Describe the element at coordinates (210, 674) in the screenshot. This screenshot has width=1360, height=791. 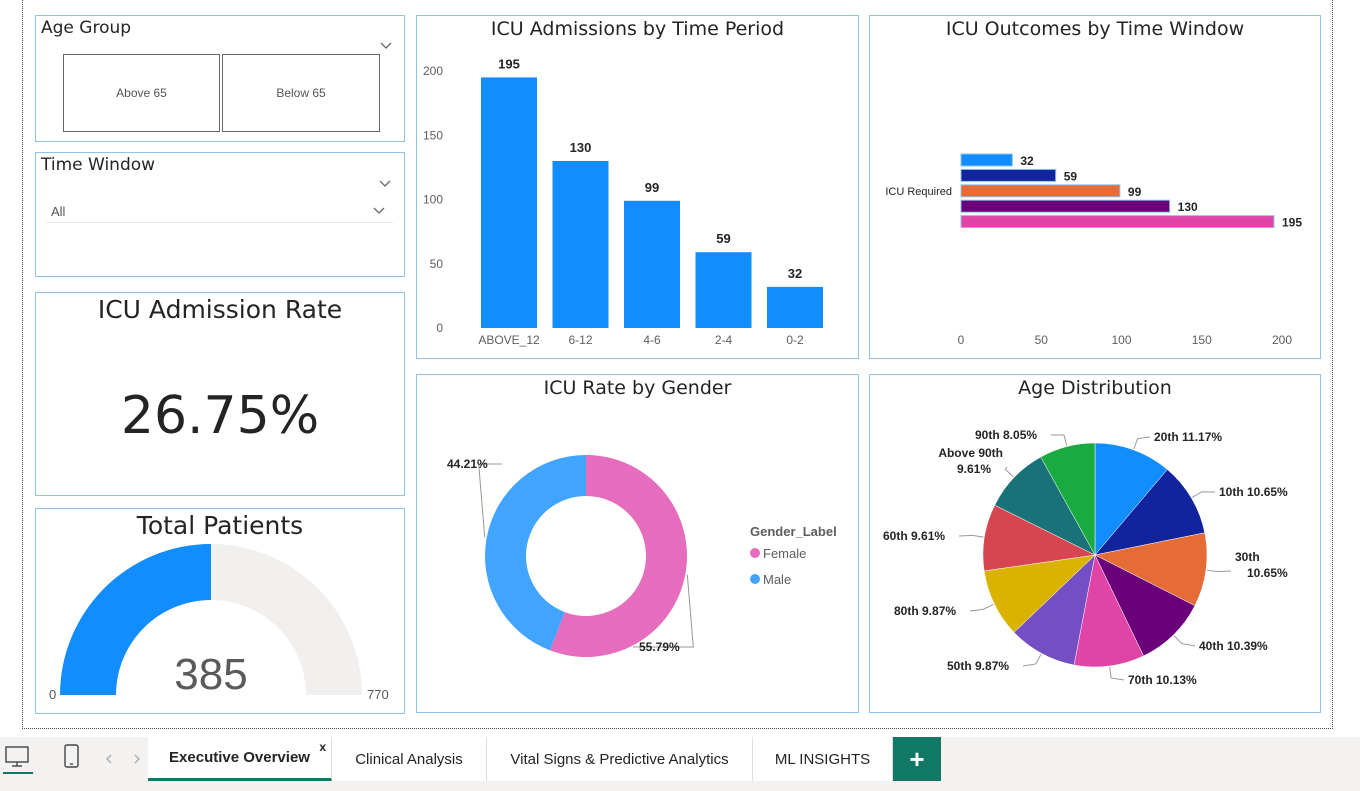
I see `gauge-value: 385` at that location.